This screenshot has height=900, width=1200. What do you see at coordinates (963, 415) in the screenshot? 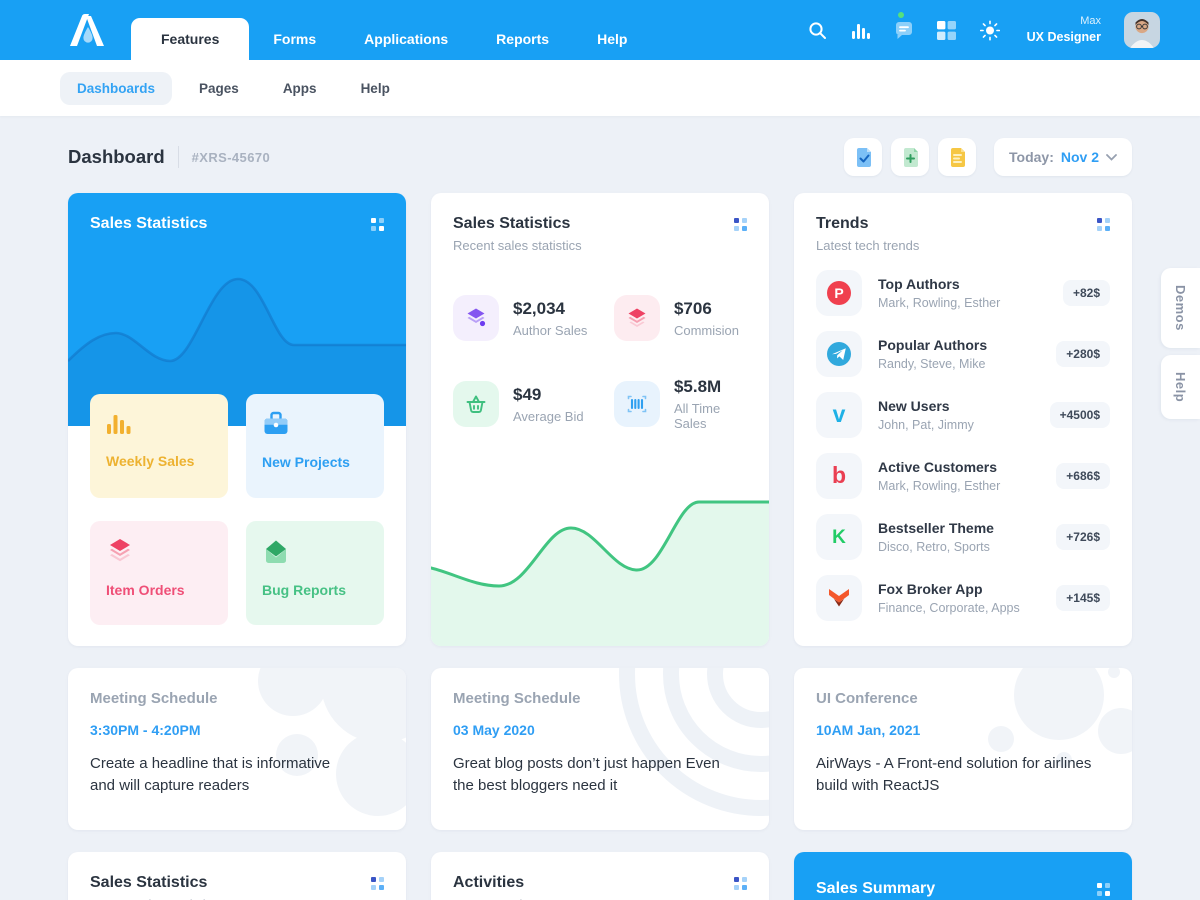
I see `trend-item-new-users: v New Users John, Pat, Jimmy +4500$` at bounding box center [963, 415].